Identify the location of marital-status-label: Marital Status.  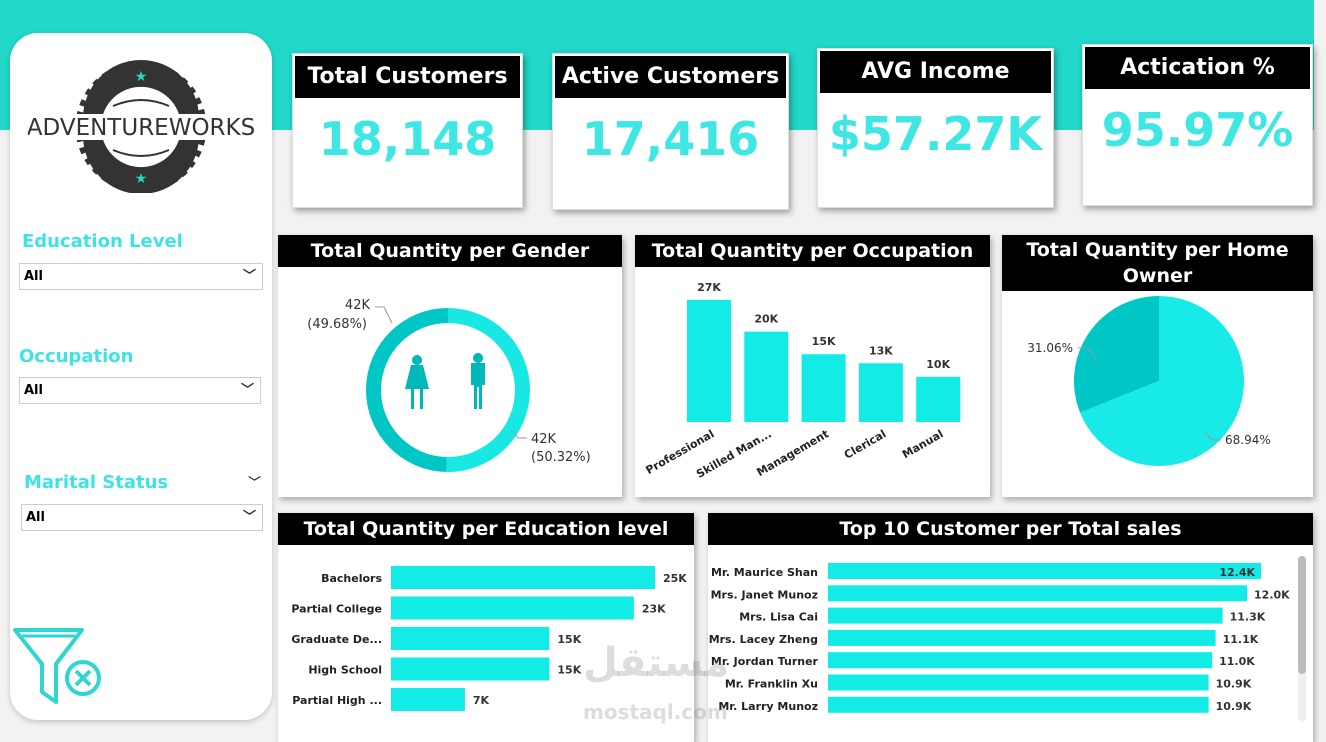
(96, 482).